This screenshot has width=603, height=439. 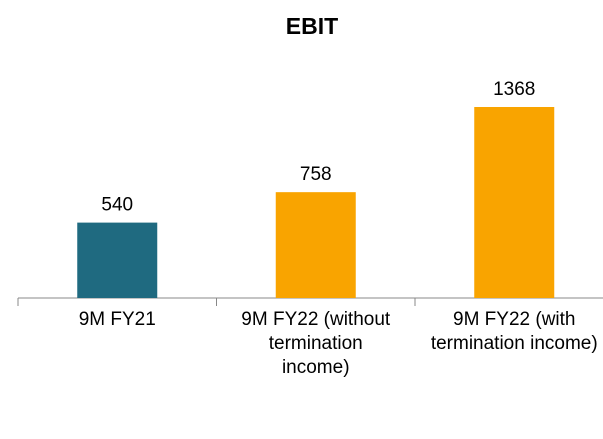 I want to click on chart-title: EBIT, so click(x=312, y=26).